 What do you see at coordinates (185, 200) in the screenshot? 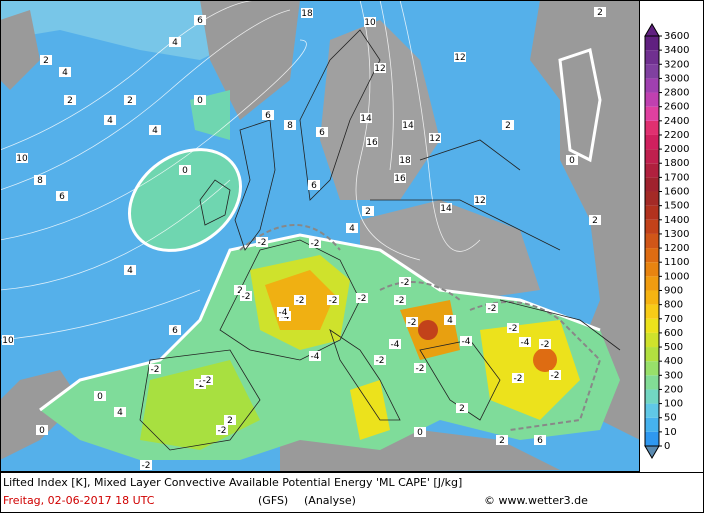
I see `green-area` at bounding box center [185, 200].